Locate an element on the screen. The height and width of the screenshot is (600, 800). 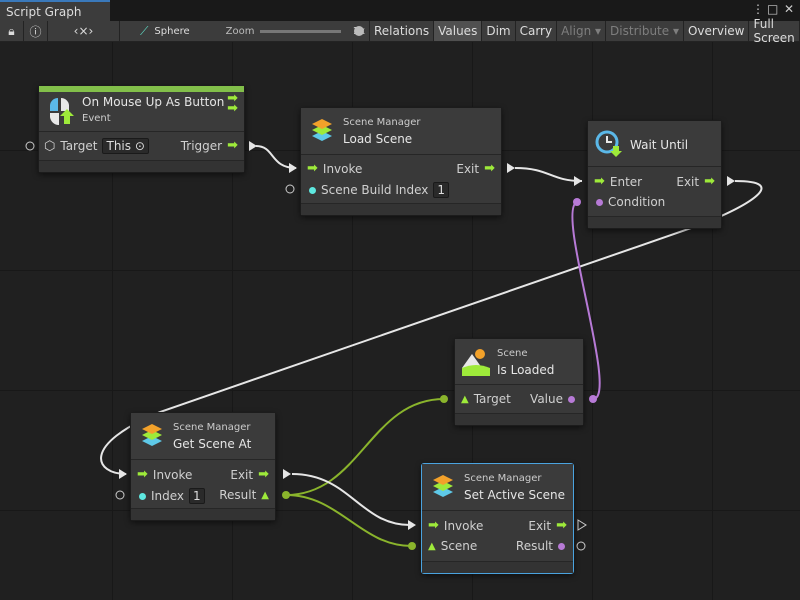
node-title: Set Active Scene is located at coordinates (515, 495).